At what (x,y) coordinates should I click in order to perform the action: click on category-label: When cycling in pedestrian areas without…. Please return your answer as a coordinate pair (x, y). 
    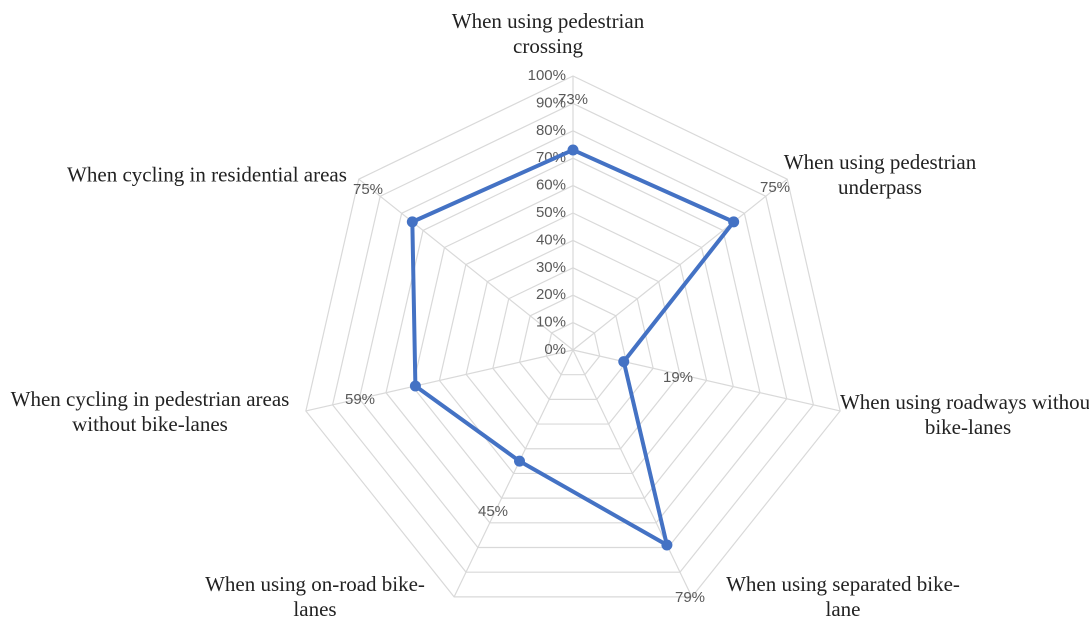
    Looking at the image, I should click on (150, 411).